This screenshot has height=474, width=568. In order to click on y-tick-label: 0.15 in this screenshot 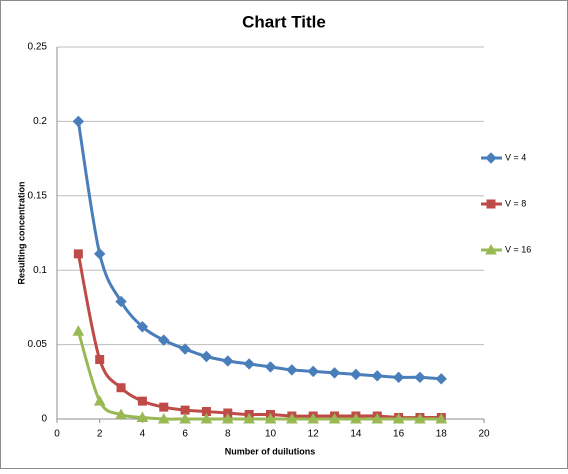, I will do `click(38, 195)`.